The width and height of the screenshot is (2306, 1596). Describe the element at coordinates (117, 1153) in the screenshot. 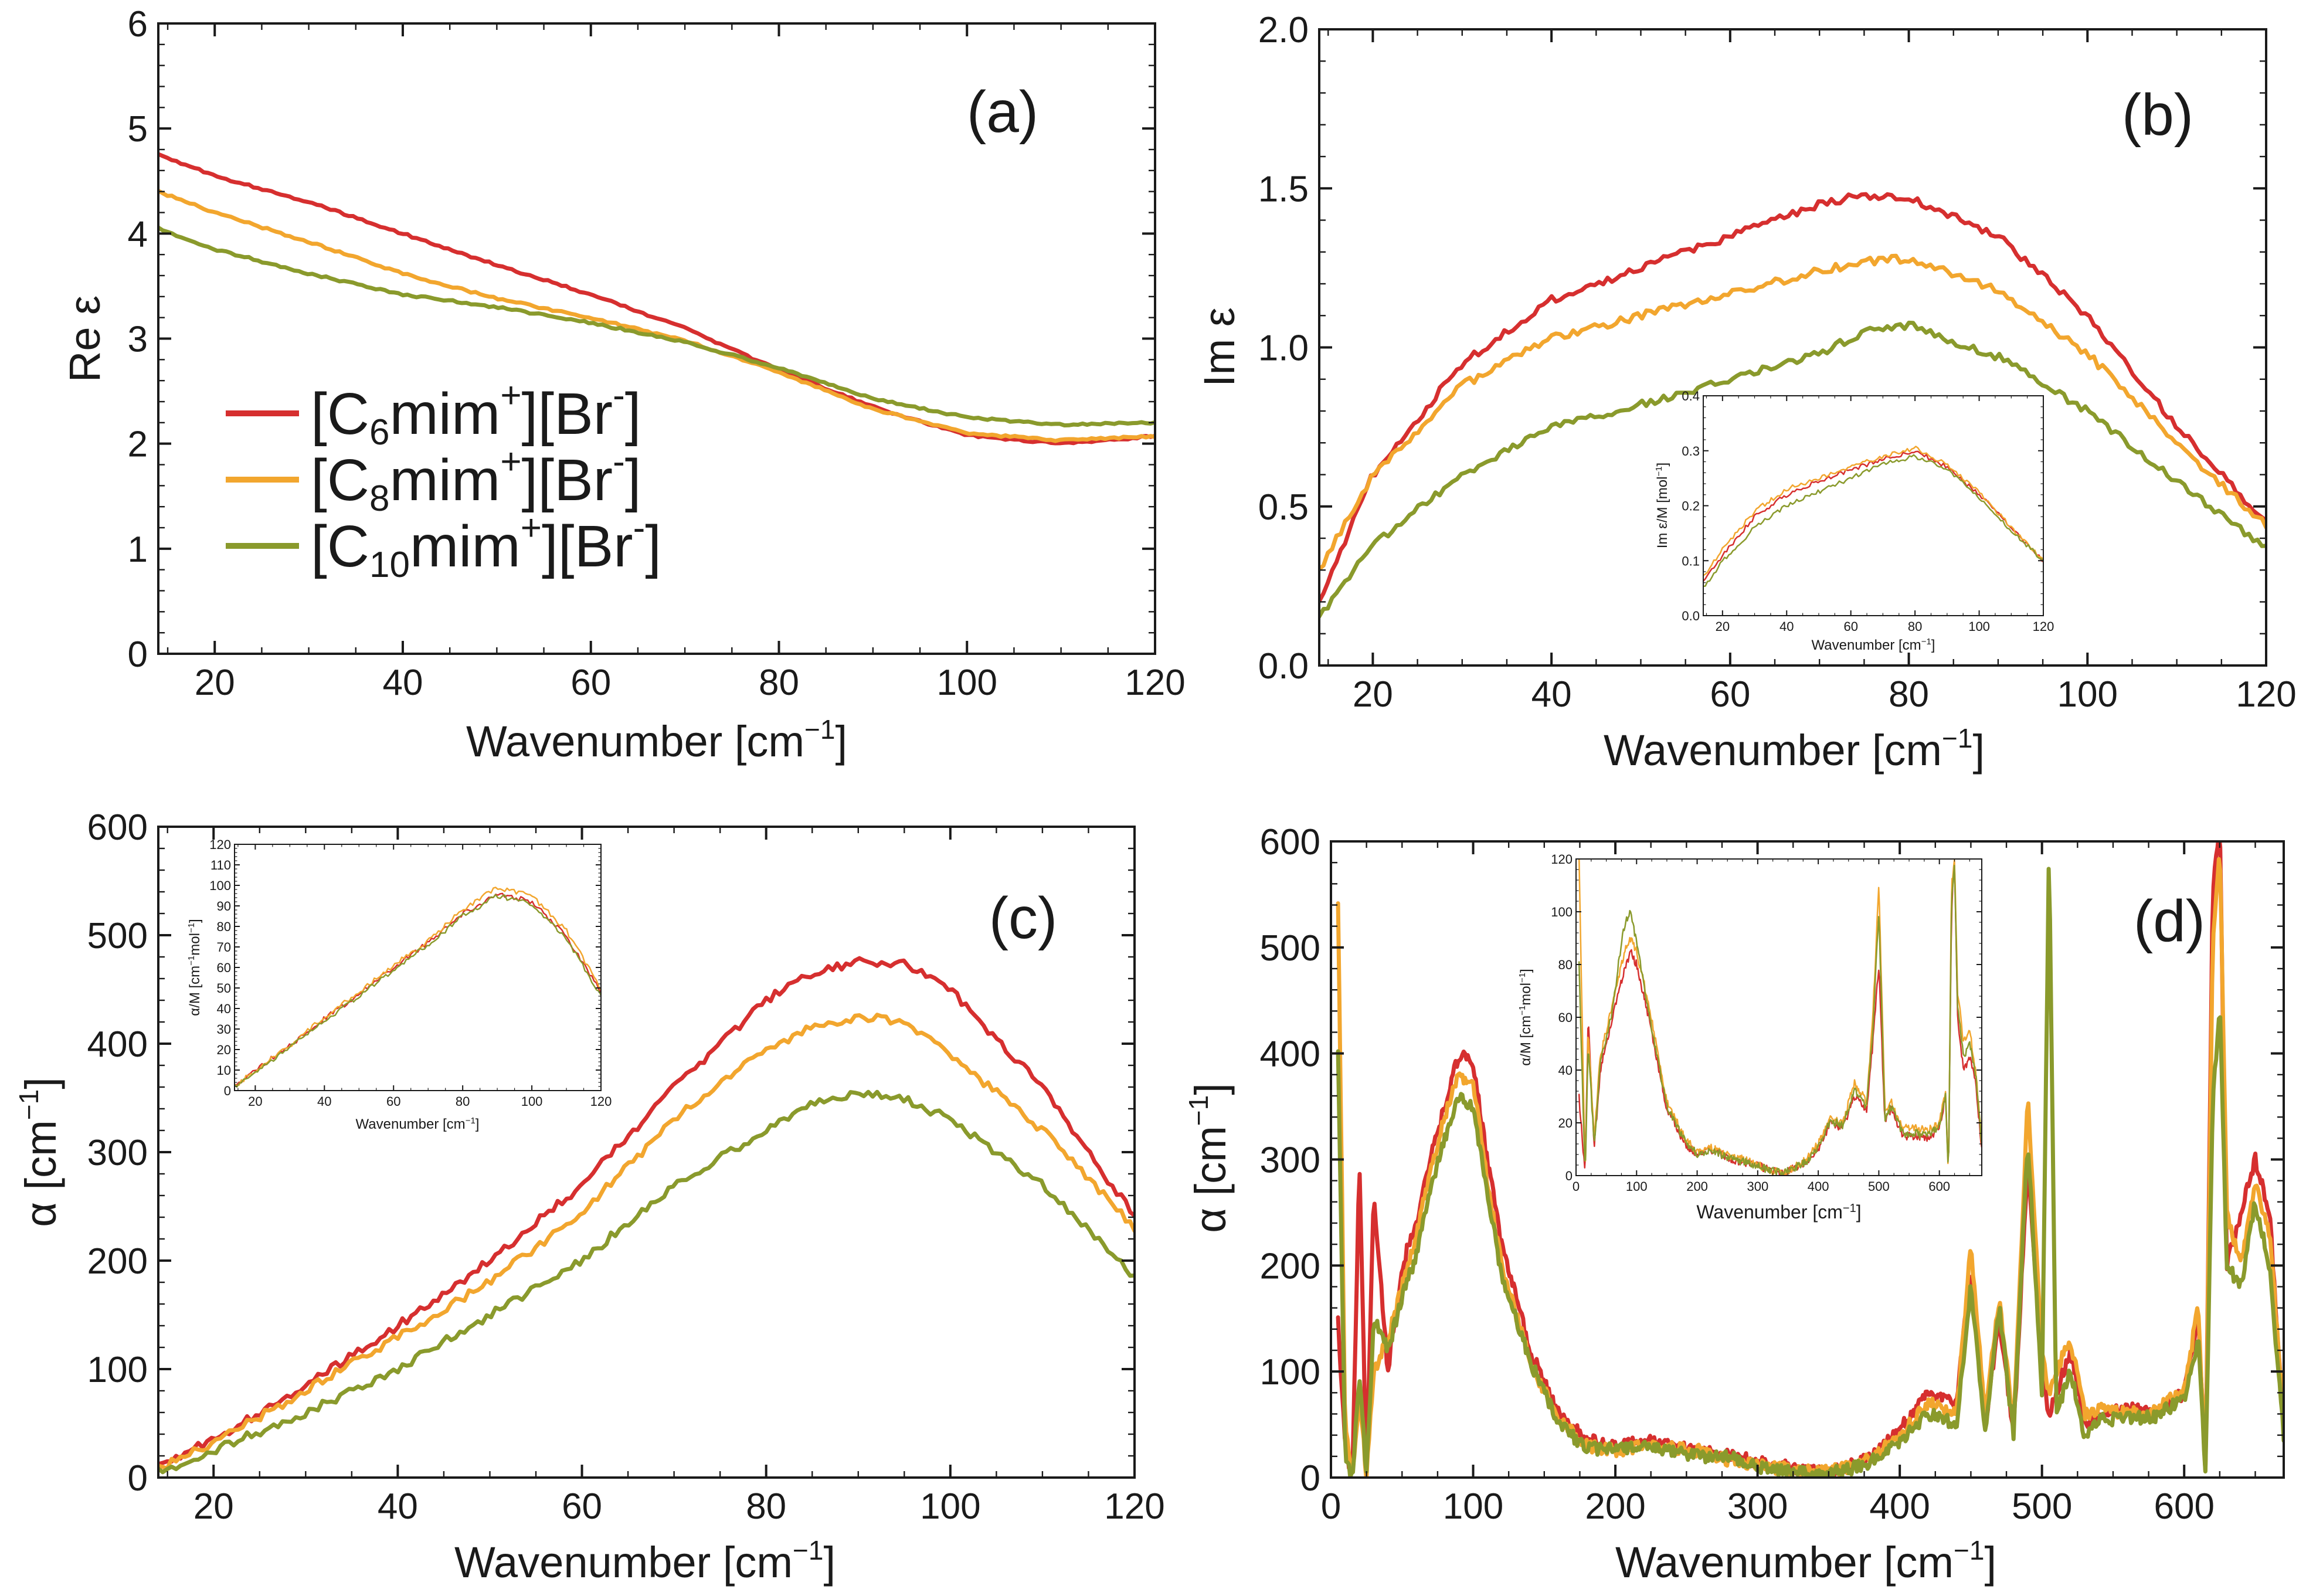

I see `y-tick-label: 300` at that location.